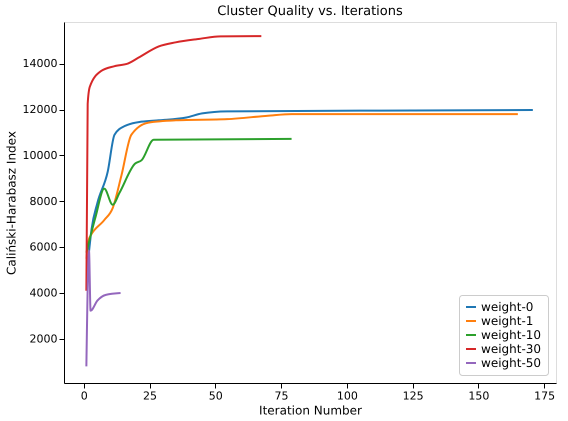 The image size is (568, 421). I want to click on chart-title: Cluster Quality vs. Iterations, so click(310, 11).